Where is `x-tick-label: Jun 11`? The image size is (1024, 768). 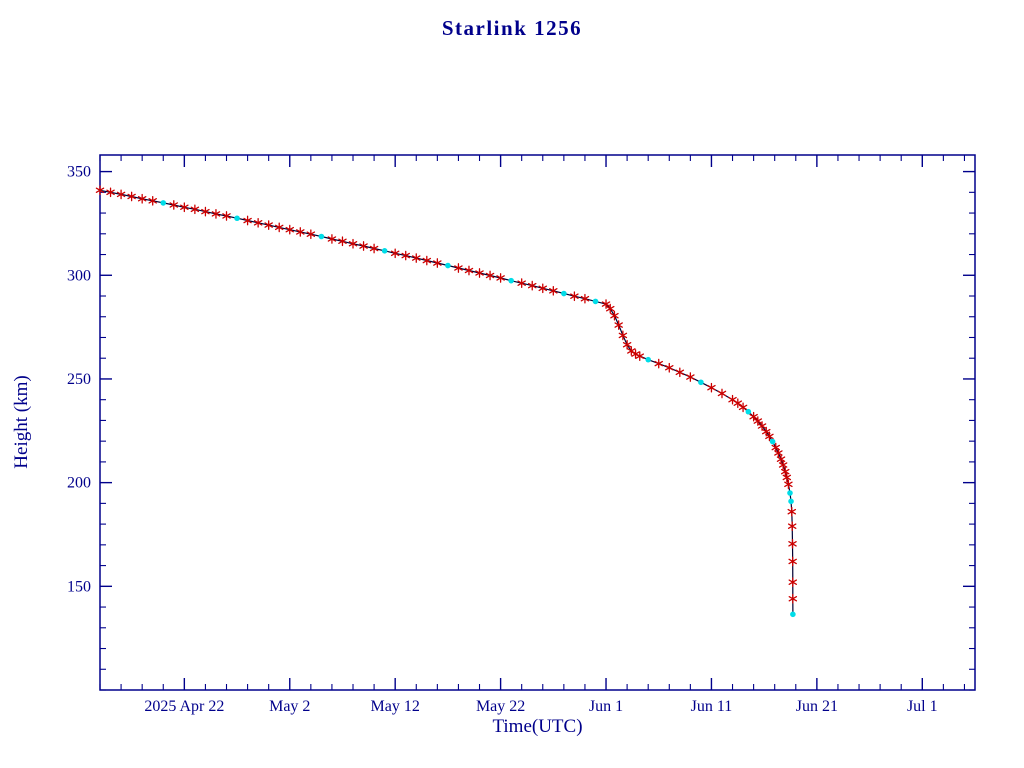
x-tick-label: Jun 11 is located at coordinates (712, 706).